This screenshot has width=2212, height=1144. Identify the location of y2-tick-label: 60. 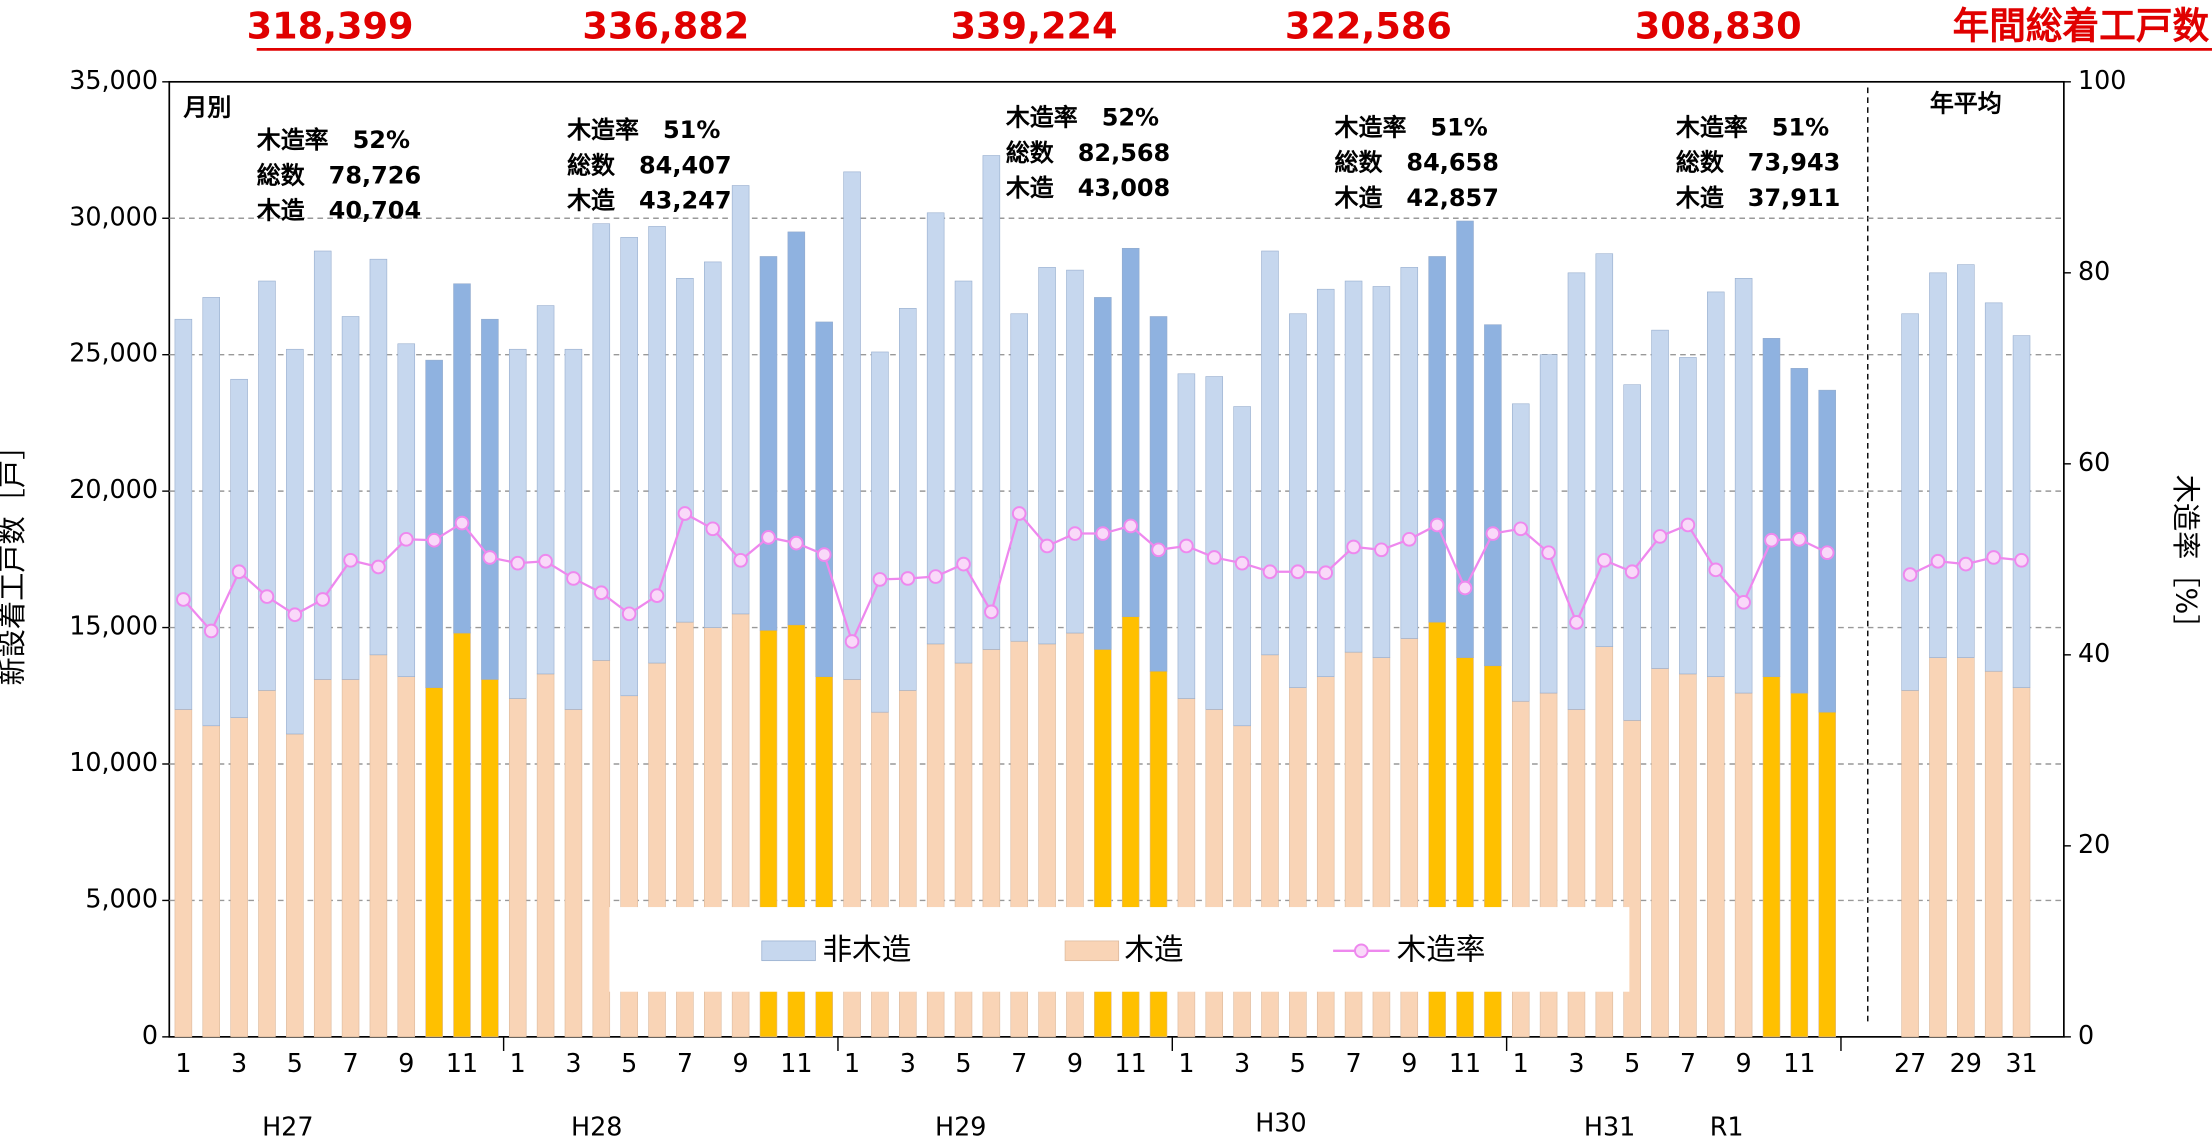
(2094, 462).